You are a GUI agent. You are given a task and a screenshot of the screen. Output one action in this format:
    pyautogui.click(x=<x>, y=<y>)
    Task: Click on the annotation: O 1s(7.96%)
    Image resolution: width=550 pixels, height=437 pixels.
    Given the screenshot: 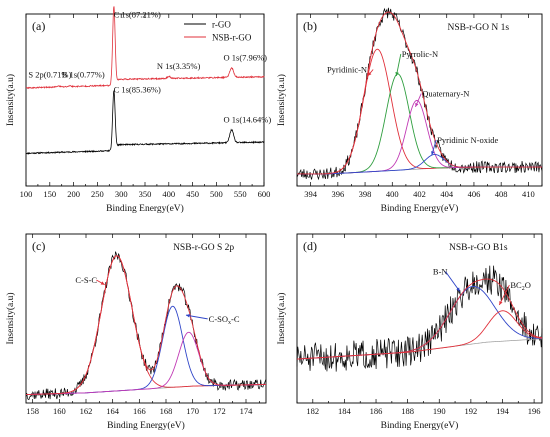 What is the action you would take?
    pyautogui.click(x=246, y=57)
    